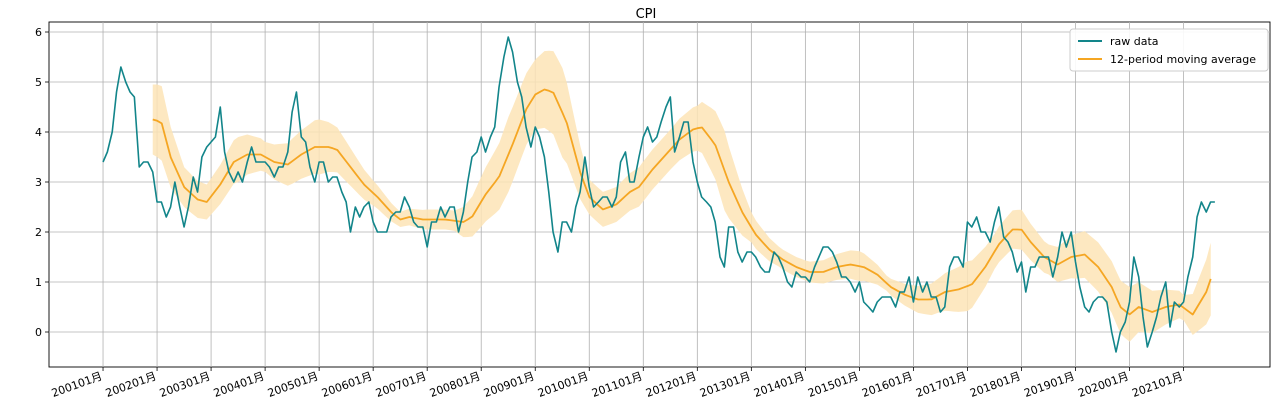  I want to click on x-tick-label: 201201月, so click(671, 385).